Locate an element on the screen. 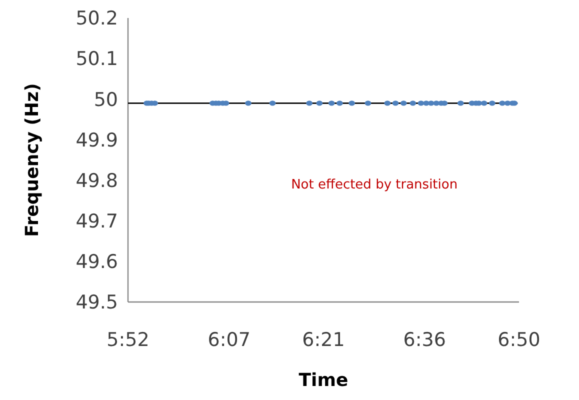  x-tick-label: 6:36 is located at coordinates (424, 340).